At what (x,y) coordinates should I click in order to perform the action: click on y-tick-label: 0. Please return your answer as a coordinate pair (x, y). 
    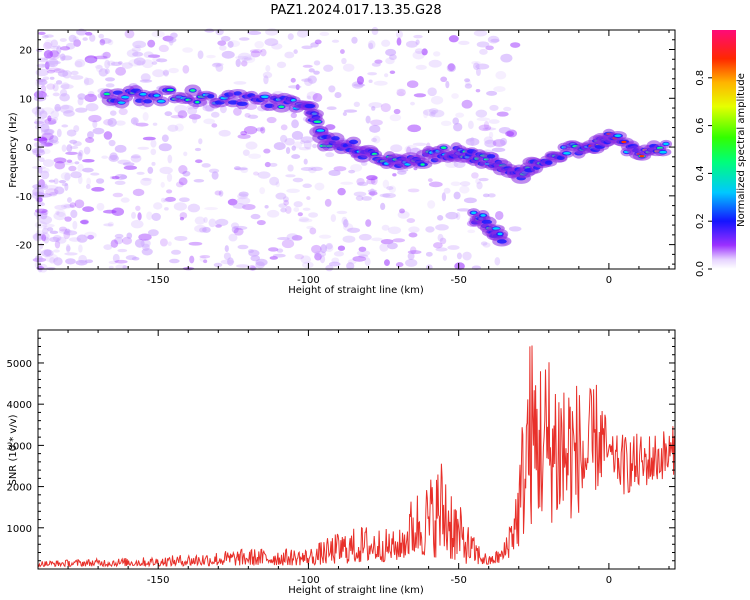
    Looking at the image, I should click on (29, 148).